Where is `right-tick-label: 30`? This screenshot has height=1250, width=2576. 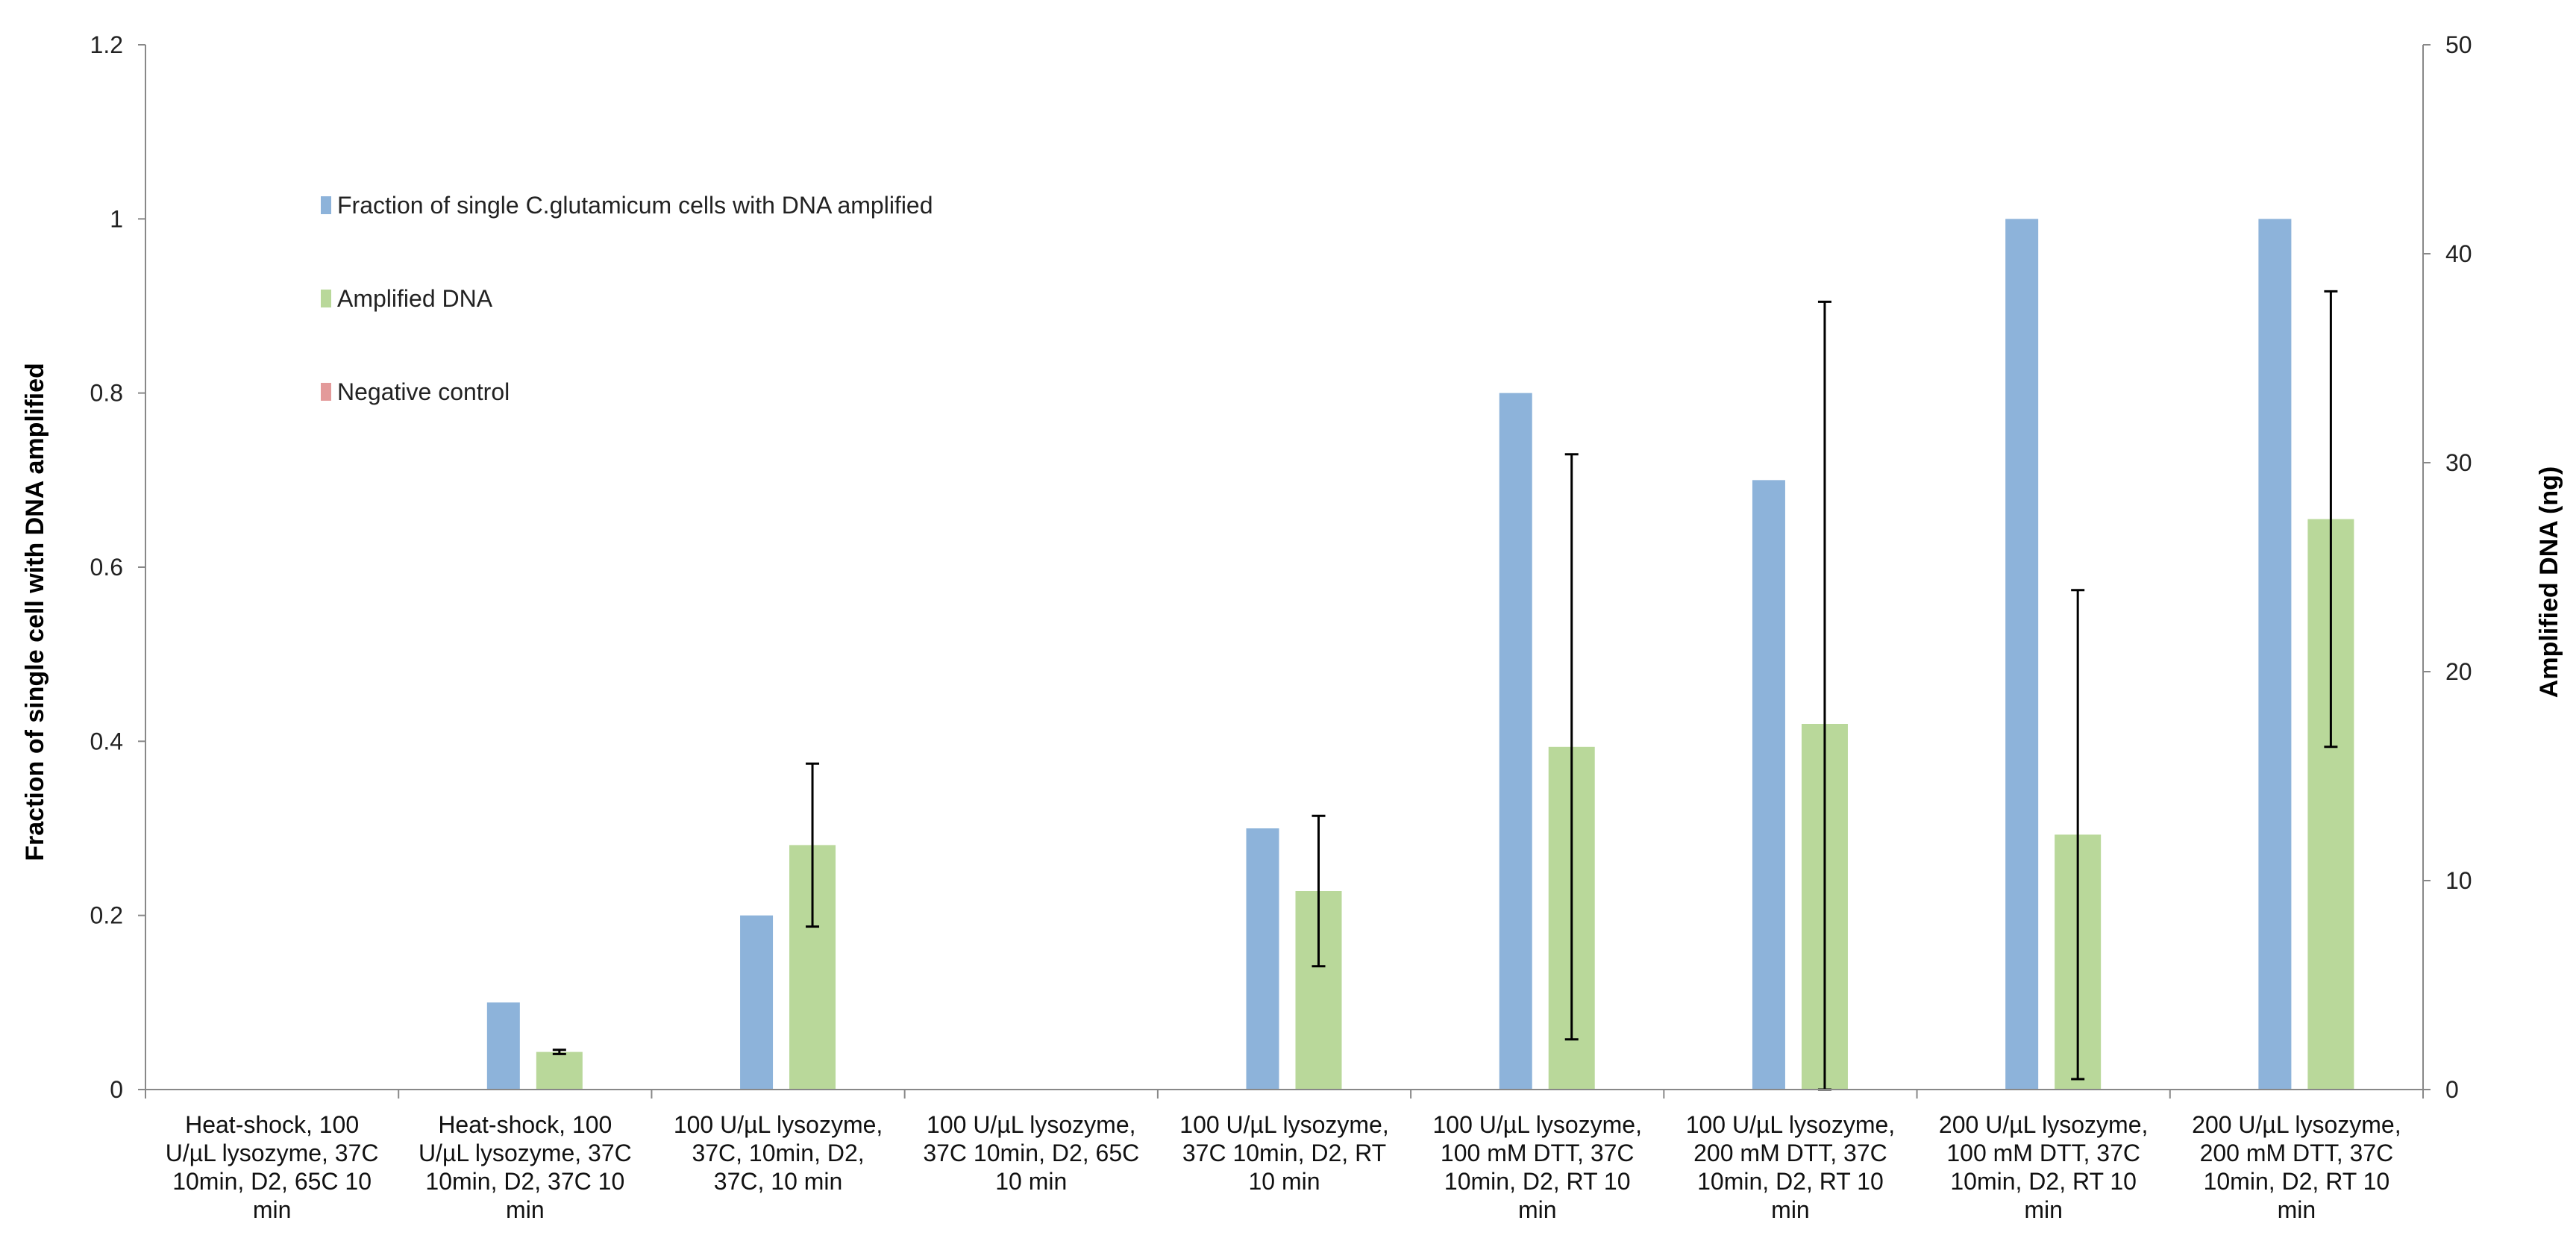
right-tick-label: 30 is located at coordinates (2458, 462).